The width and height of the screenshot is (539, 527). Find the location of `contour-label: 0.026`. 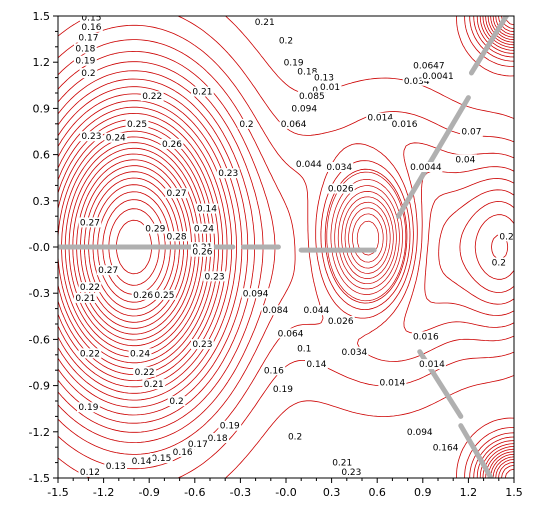

contour-label: 0.026 is located at coordinates (341, 190).